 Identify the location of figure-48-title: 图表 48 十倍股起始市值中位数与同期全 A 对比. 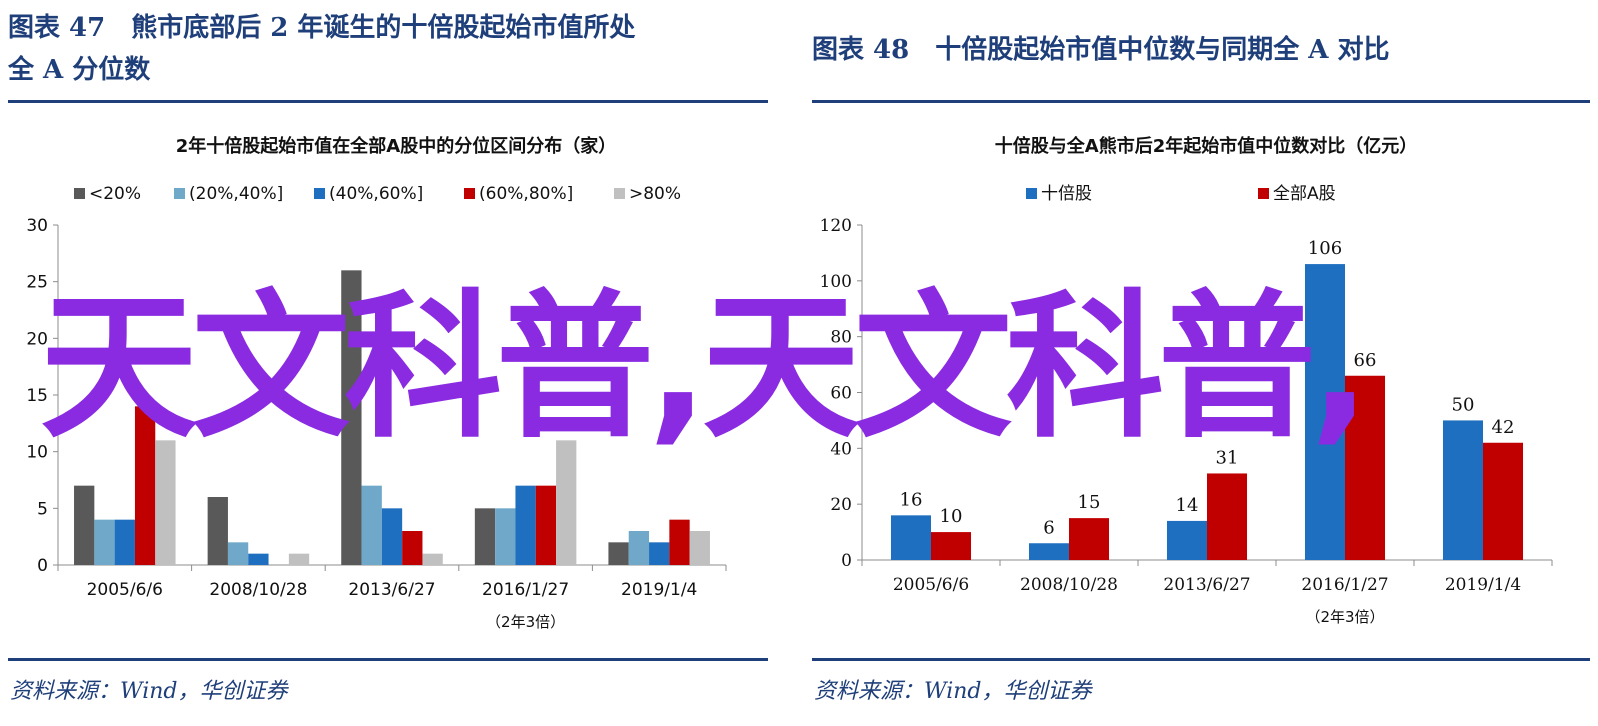
(1101, 50).